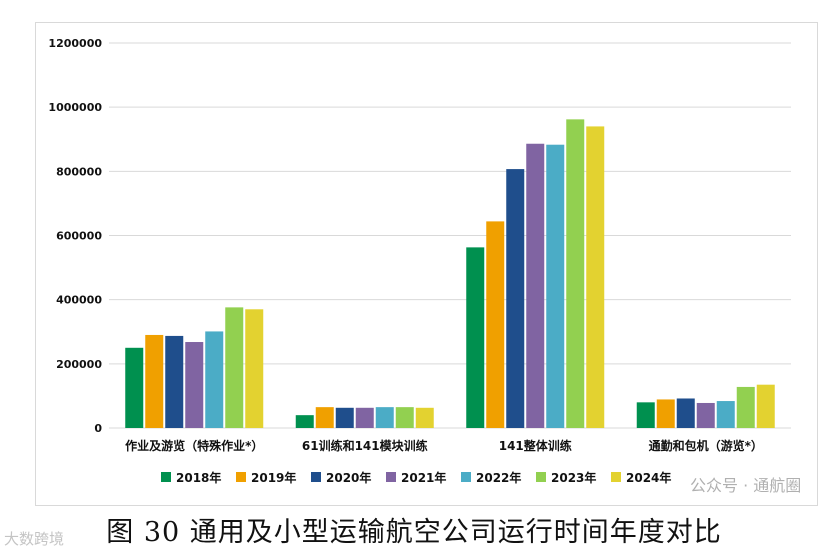 The height and width of the screenshot is (557, 828). I want to click on bar-2020年-0, so click(174, 381).